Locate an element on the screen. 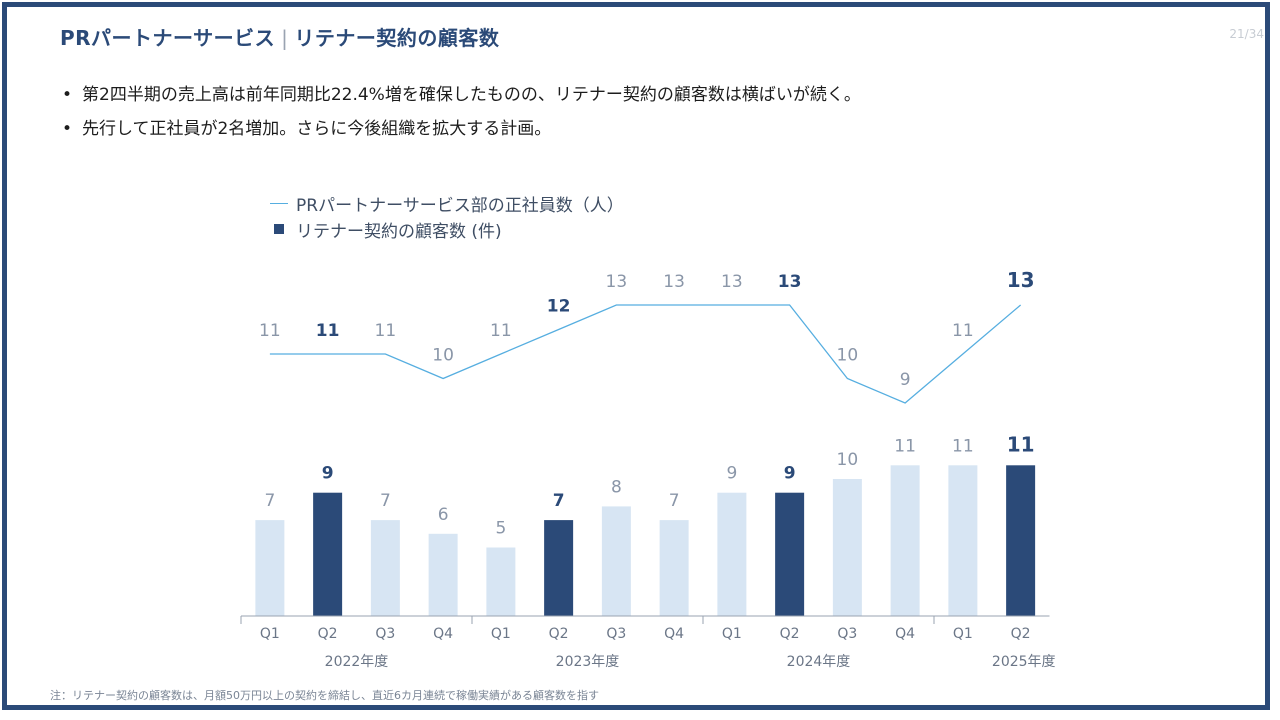 Image resolution: width=1280 pixels, height=720 pixels. bar-value-label: 10 is located at coordinates (848, 460).